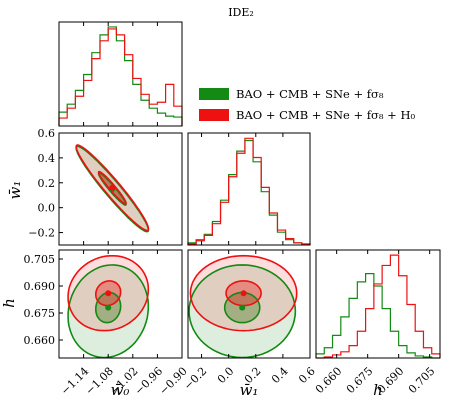 The image size is (463, 409). Describe the element at coordinates (47, 183) in the screenshot. I see `y-tick-label: 0.2` at that location.